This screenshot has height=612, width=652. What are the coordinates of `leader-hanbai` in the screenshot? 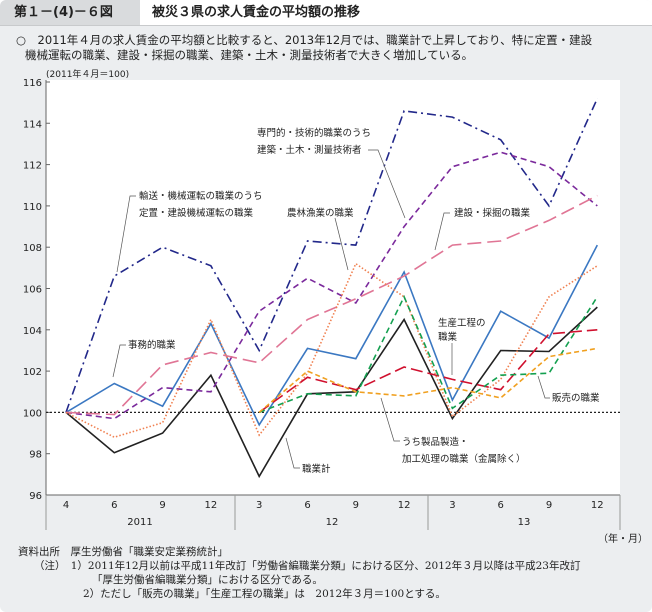 It's located at (543, 387).